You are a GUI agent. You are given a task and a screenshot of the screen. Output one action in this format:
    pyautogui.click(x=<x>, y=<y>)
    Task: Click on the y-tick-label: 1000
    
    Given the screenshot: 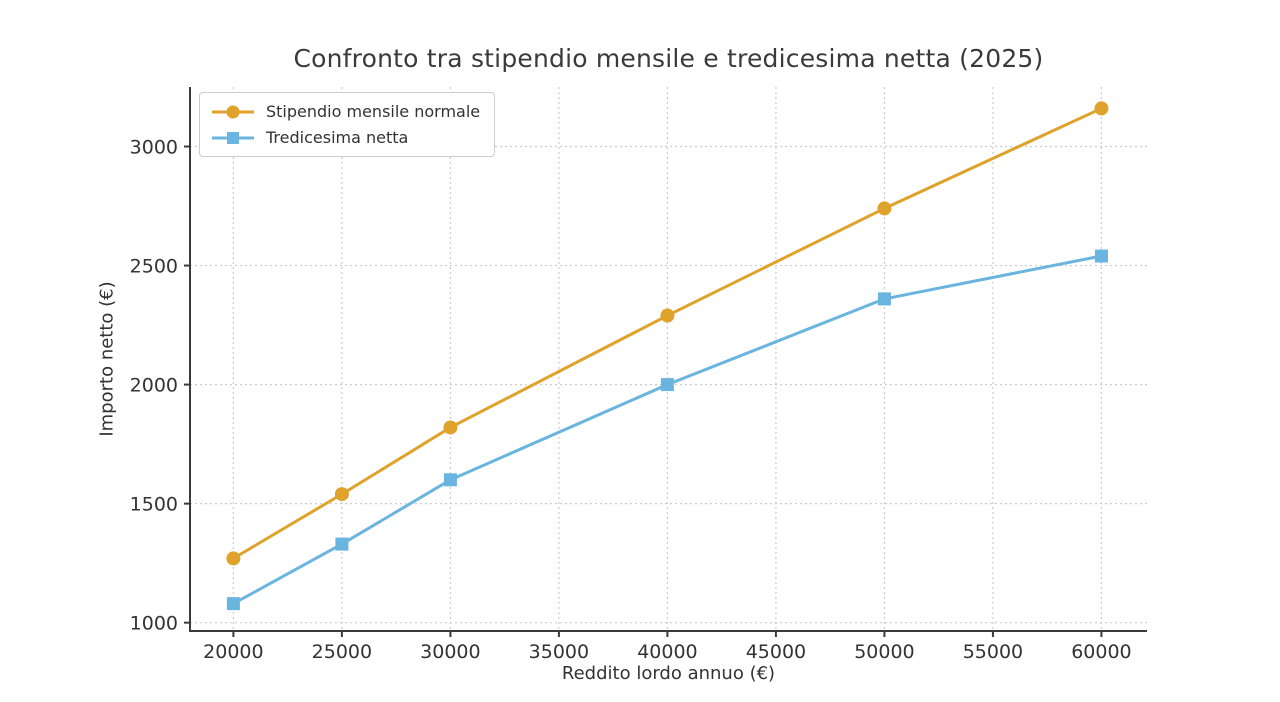 What is the action you would take?
    pyautogui.click(x=154, y=624)
    